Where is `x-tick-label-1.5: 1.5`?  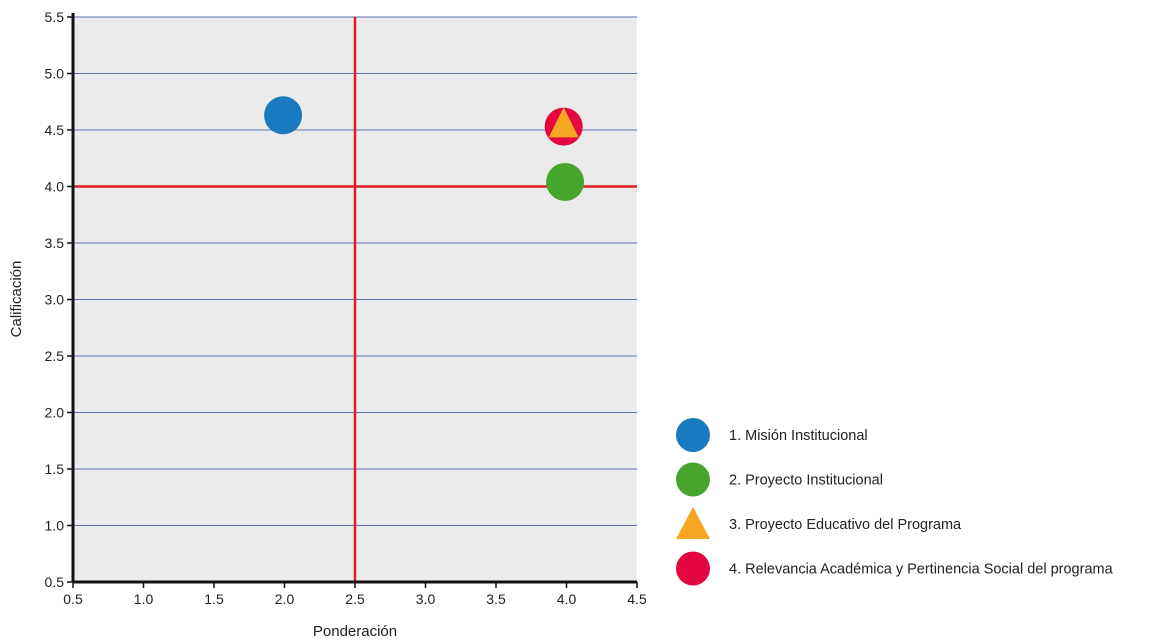 x-tick-label-1.5: 1.5 is located at coordinates (214, 599).